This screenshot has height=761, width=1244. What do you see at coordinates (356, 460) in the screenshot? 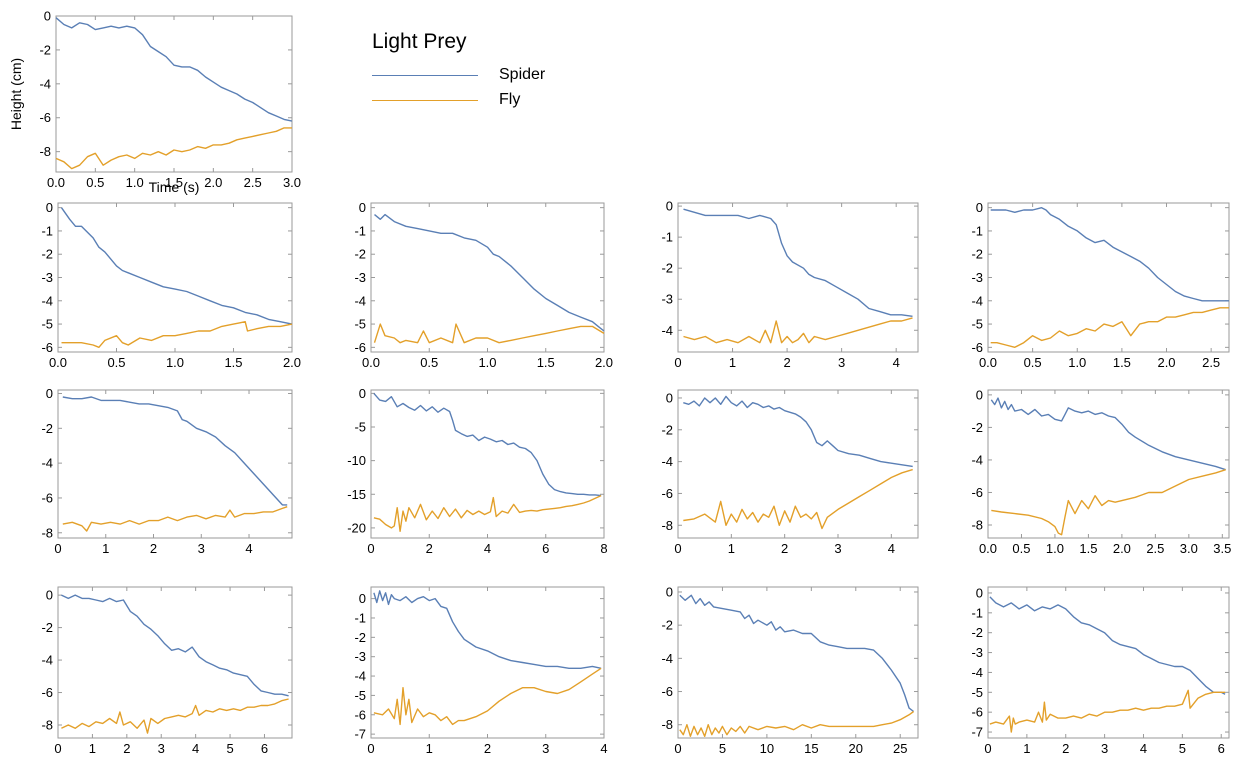
I see `y-tick-label: -10` at bounding box center [356, 460].